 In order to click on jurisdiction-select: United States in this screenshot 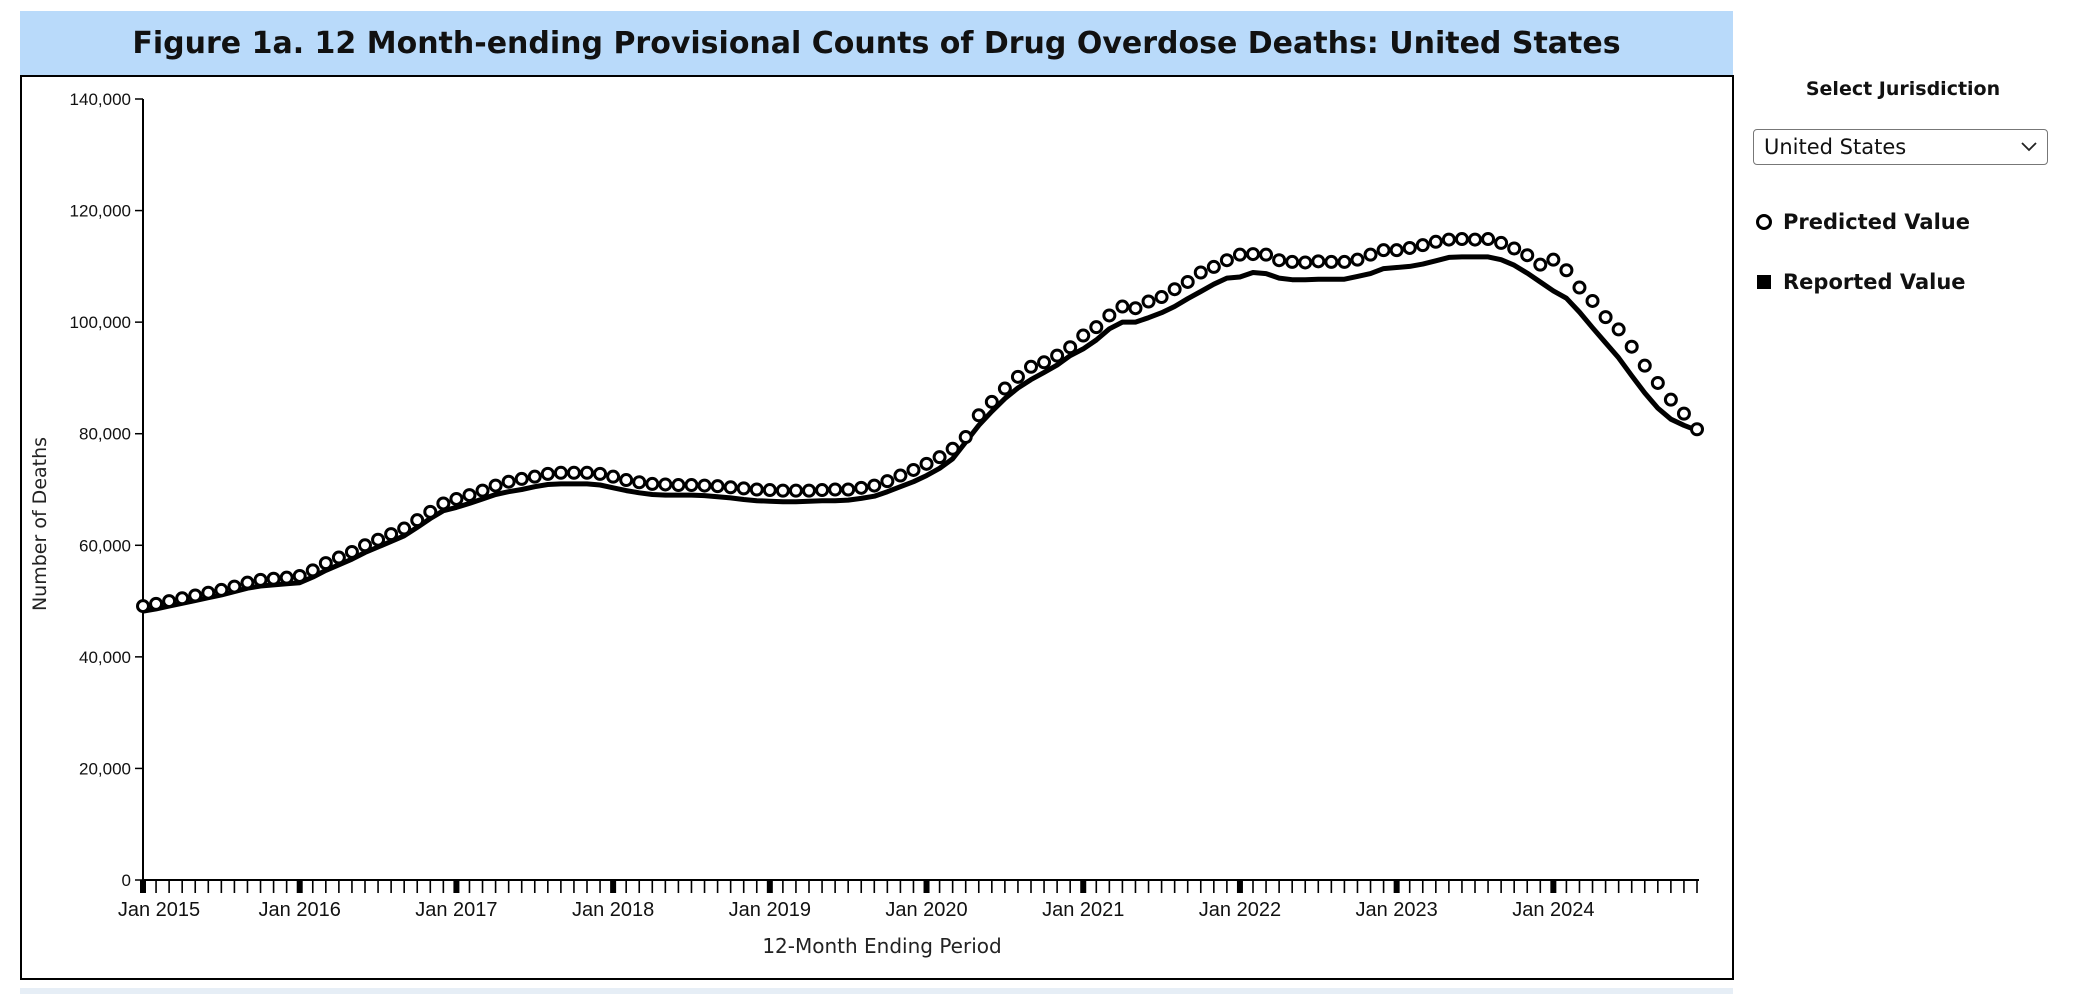, I will do `click(1900, 147)`.